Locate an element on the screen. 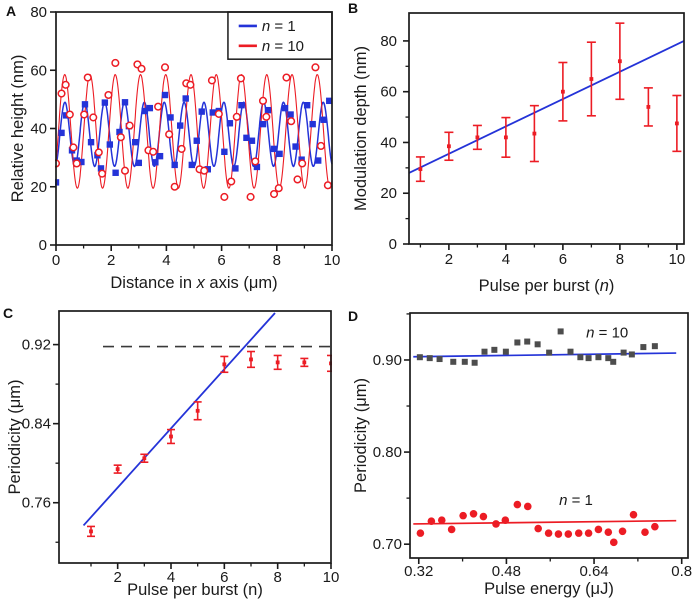  y-tick-label: 0.76 is located at coordinates (36, 502).